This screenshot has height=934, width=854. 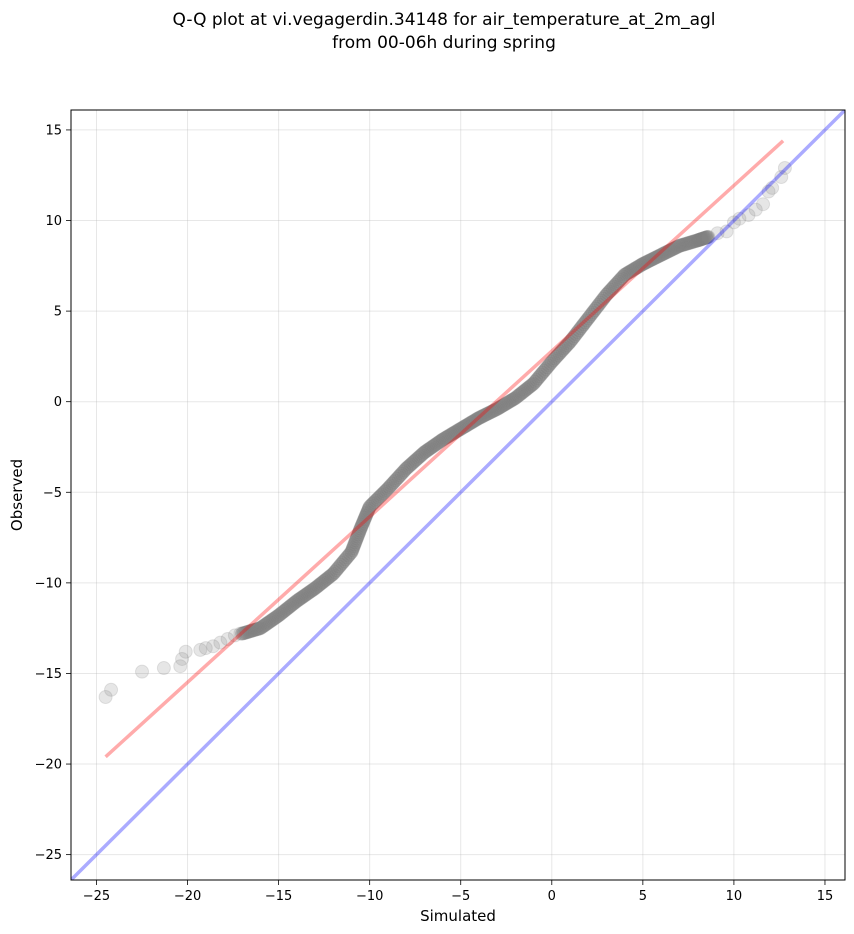 I want to click on x-tick-label: 0, so click(x=552, y=896).